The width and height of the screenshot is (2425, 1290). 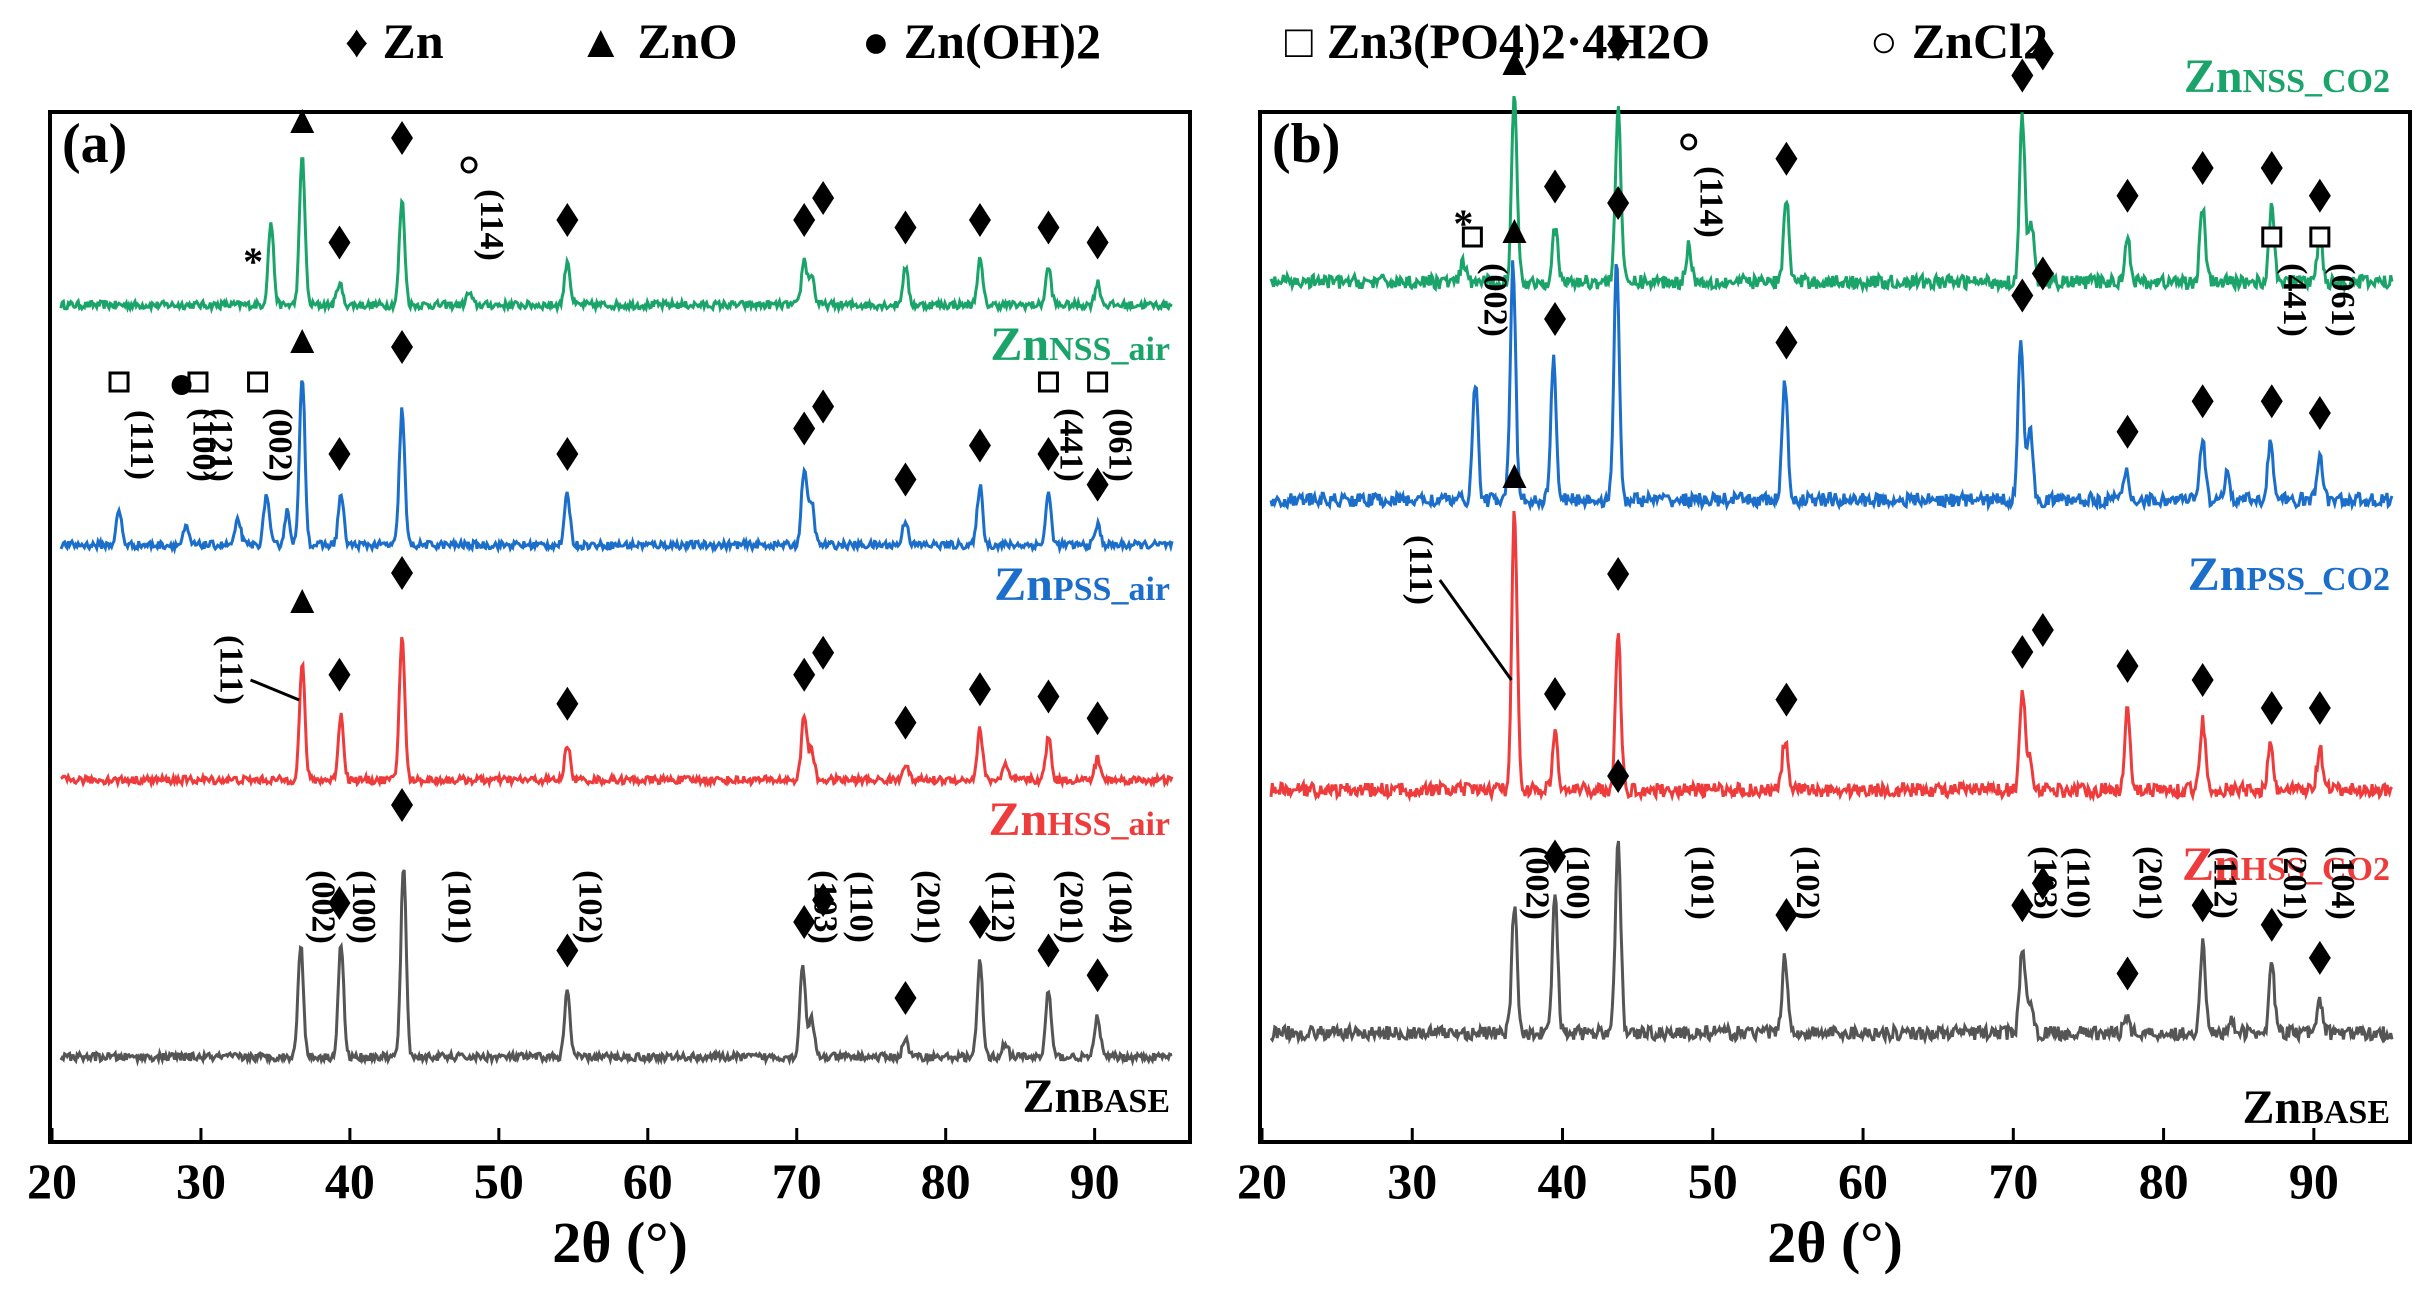 What do you see at coordinates (1702, 883) in the screenshot?
I see `hkl-label: (101)` at bounding box center [1702, 883].